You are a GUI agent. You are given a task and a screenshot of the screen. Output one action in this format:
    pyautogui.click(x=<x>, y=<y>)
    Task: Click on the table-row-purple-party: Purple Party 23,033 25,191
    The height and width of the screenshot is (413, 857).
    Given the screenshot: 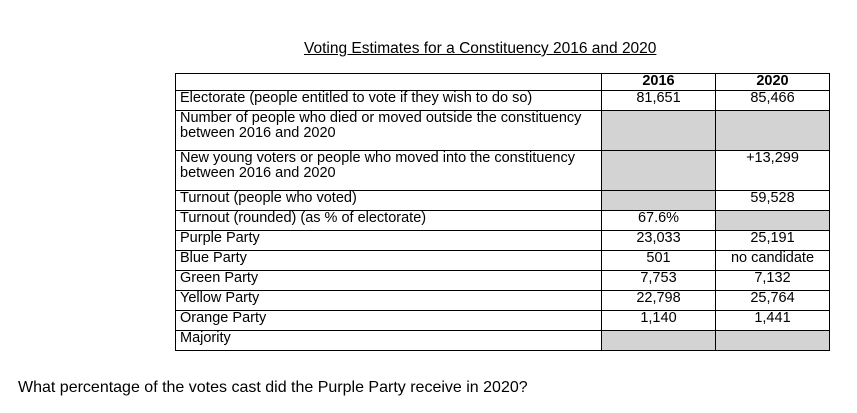 What is the action you would take?
    pyautogui.click(x=502, y=240)
    